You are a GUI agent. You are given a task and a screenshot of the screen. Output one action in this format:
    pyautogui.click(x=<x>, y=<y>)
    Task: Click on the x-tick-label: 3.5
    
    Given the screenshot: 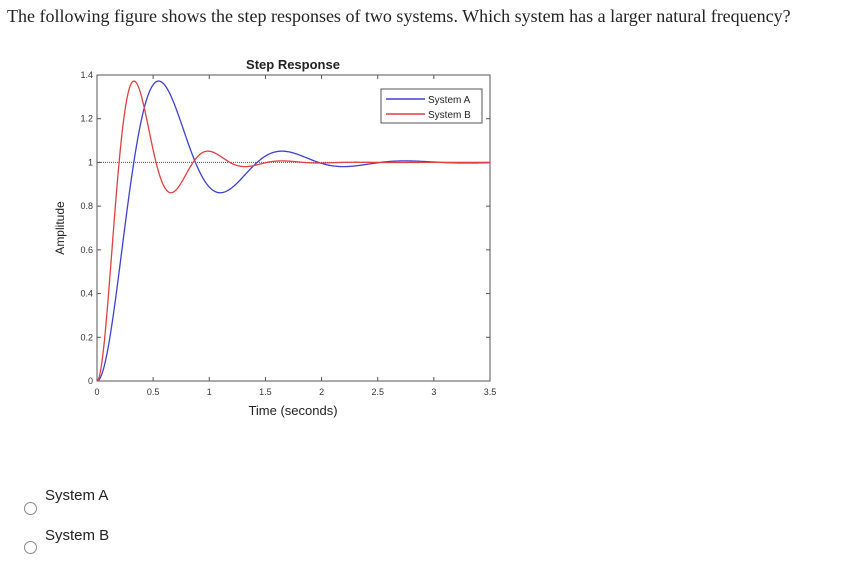 What is the action you would take?
    pyautogui.click(x=490, y=392)
    